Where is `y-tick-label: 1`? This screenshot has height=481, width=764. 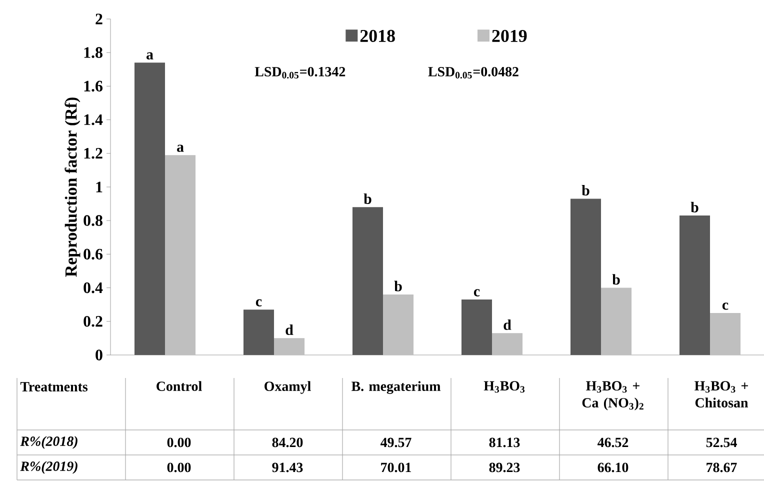
y-tick-label: 1 is located at coordinates (99, 187).